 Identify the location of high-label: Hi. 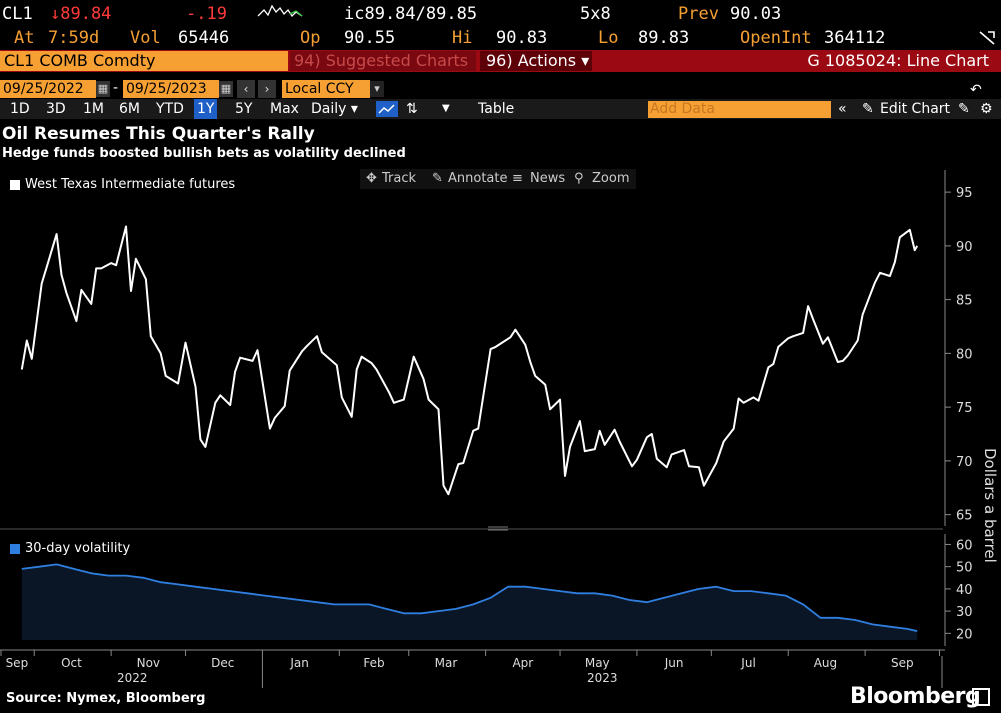
(462, 38).